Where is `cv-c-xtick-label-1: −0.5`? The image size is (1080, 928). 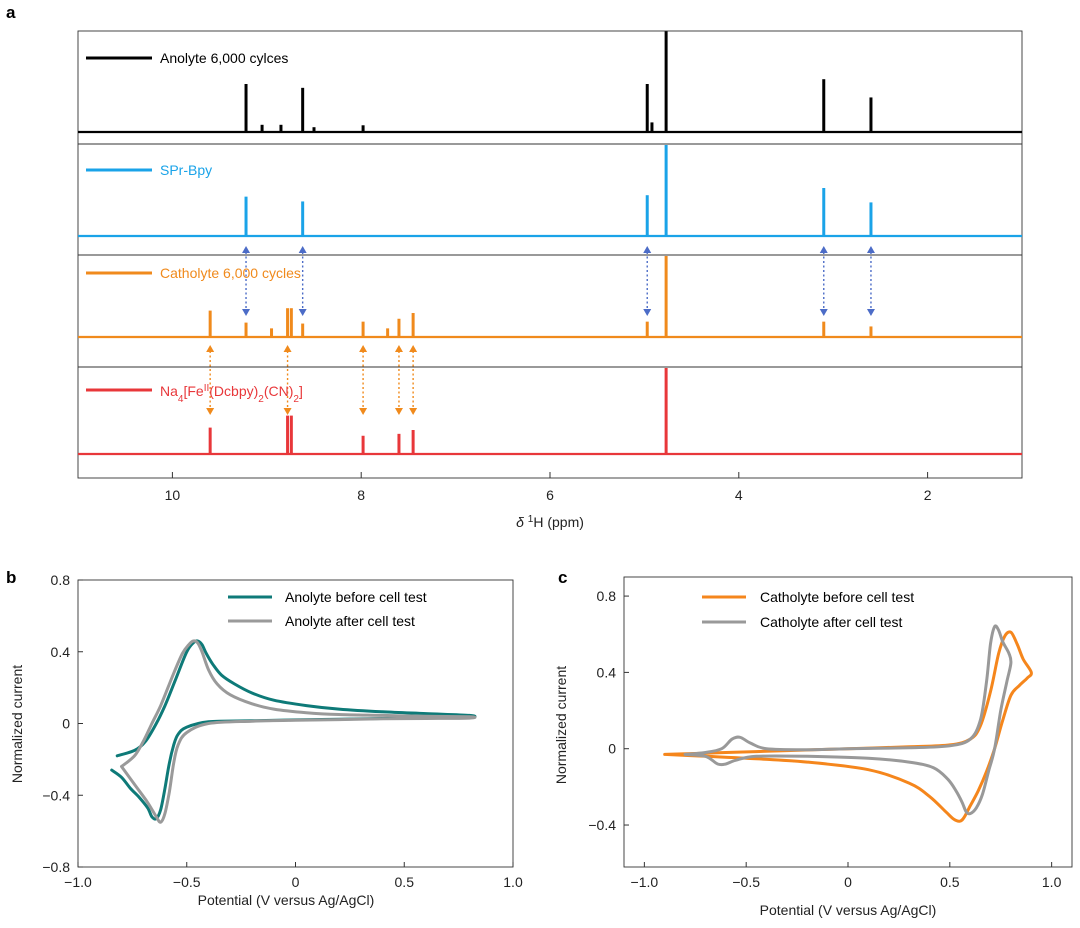
cv-c-xtick-label-1: −0.5 is located at coordinates (746, 882).